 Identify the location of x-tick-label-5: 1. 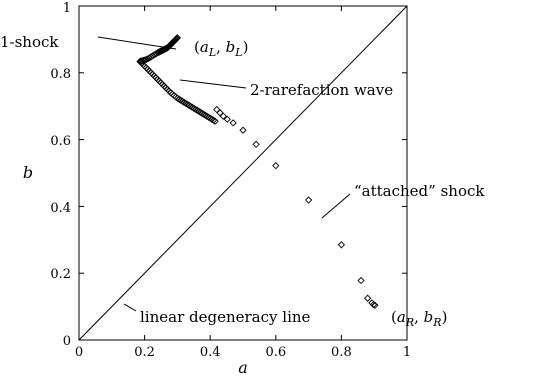
(407, 352).